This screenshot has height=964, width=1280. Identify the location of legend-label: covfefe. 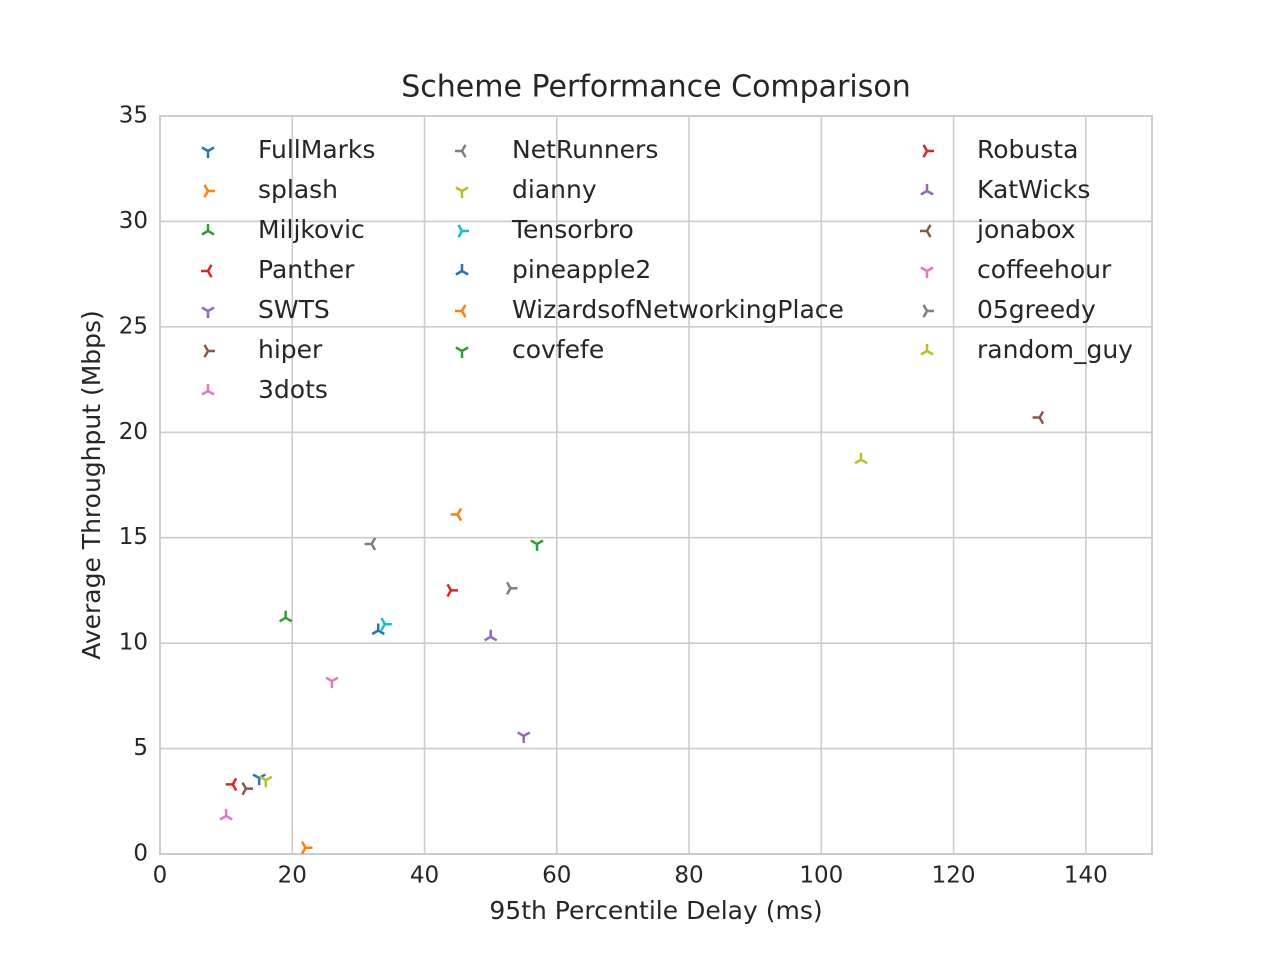
(558, 349).